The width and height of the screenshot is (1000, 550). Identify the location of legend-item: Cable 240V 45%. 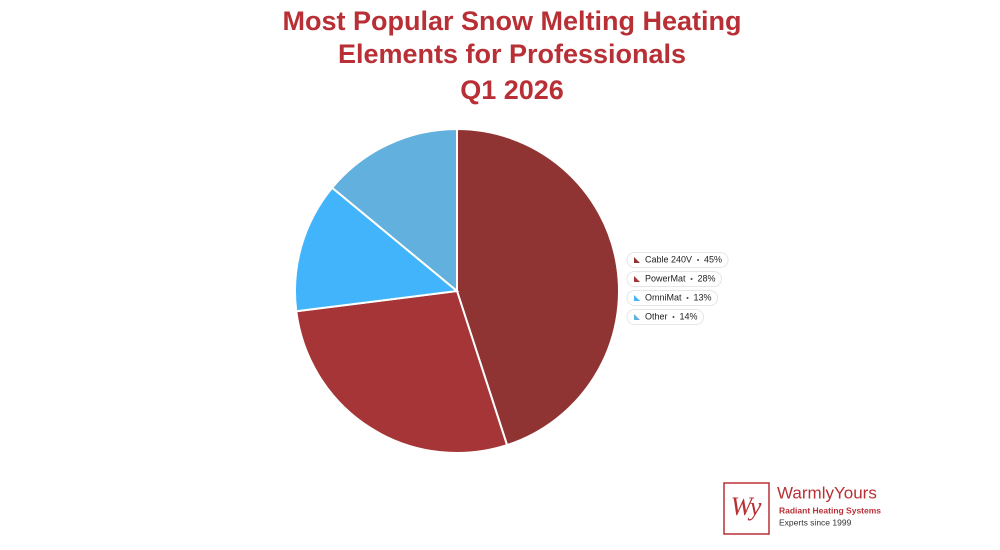
(677, 260).